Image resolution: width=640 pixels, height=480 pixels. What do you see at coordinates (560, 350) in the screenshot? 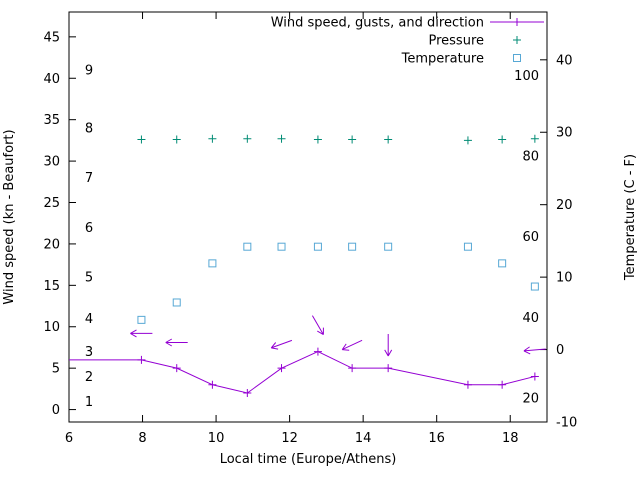
I see `y-right-tick-label: 0` at bounding box center [560, 350].